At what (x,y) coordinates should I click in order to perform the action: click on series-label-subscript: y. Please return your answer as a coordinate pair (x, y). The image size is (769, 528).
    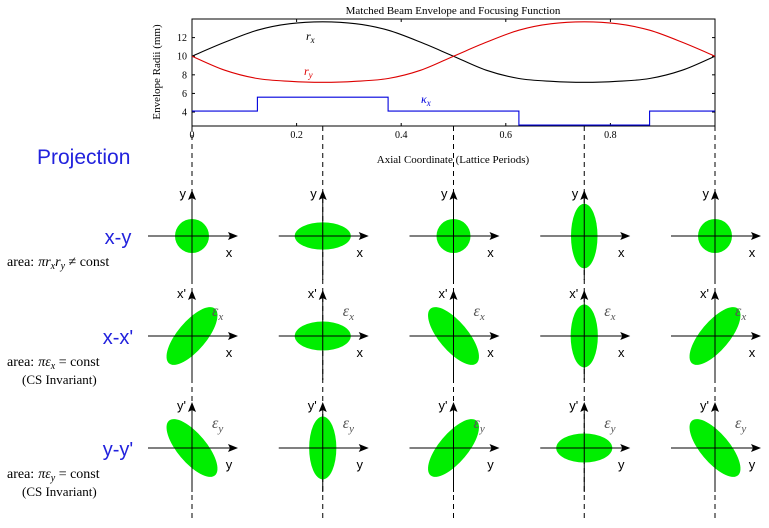
    Looking at the image, I should click on (310, 75).